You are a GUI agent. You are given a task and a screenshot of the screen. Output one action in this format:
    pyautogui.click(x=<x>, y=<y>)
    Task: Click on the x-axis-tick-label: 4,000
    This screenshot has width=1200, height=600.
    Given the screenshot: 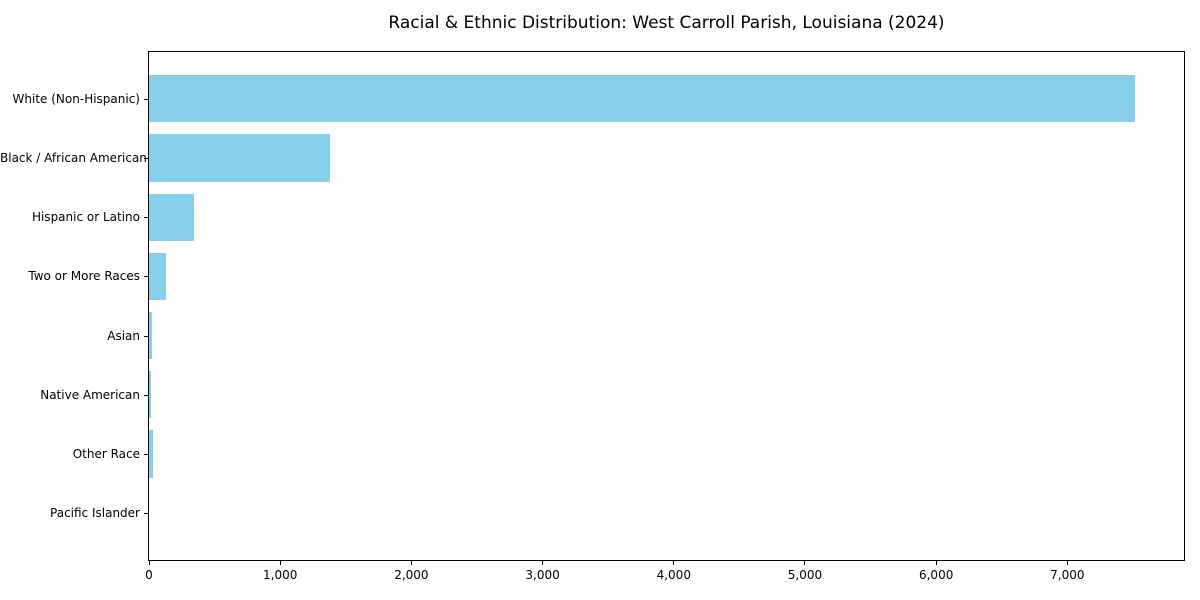 What is the action you would take?
    pyautogui.click(x=673, y=575)
    